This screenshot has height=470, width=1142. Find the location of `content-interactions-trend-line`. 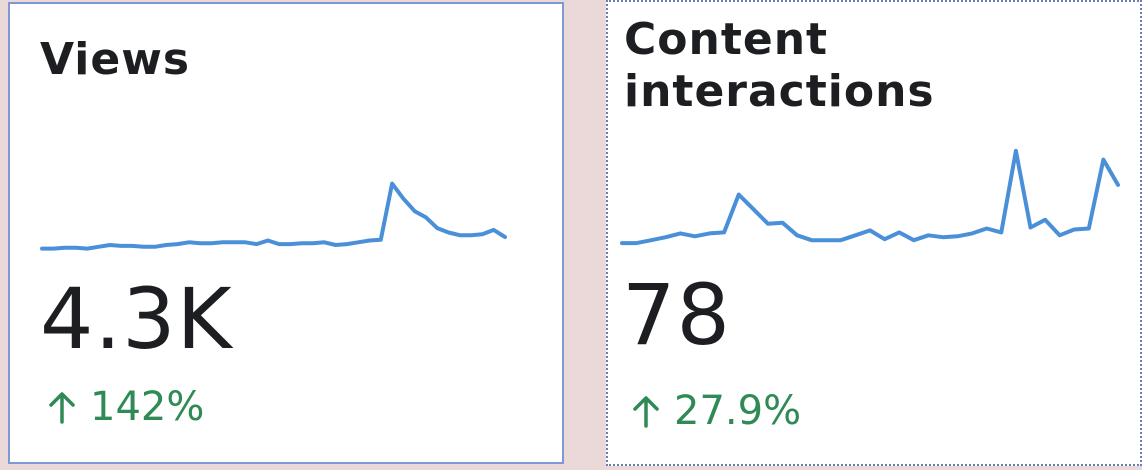

content-interactions-trend-line is located at coordinates (870, 197).